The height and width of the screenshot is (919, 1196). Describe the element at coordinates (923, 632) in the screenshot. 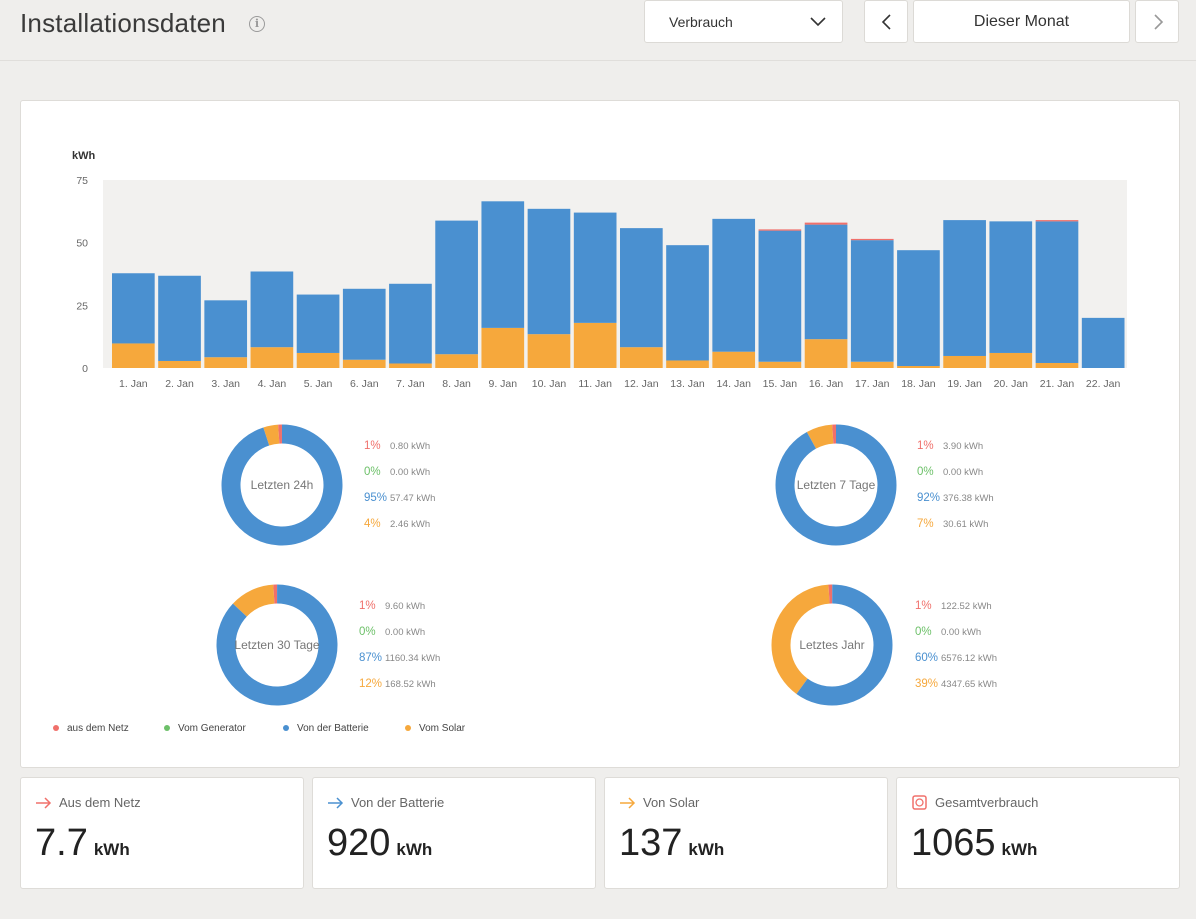

I see `stat-percent: 0%` at that location.